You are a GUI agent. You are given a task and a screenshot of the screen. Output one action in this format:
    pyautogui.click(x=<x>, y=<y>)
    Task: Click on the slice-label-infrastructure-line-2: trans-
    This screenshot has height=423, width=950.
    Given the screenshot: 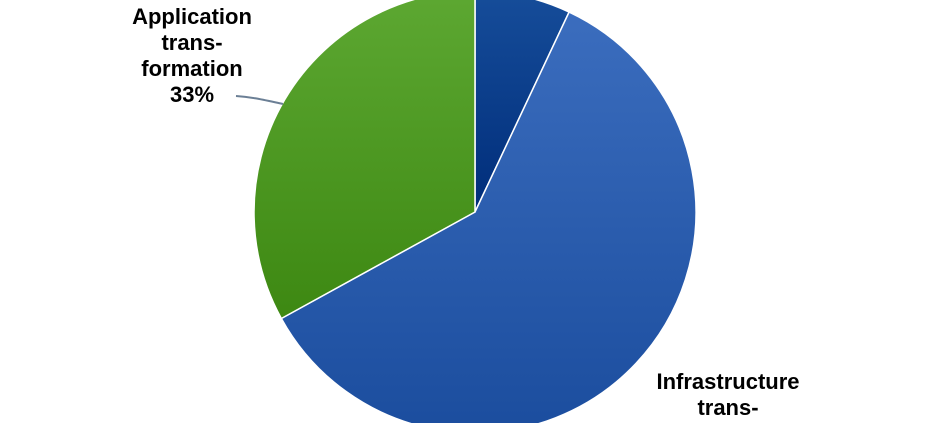 What is the action you would take?
    pyautogui.click(x=728, y=407)
    